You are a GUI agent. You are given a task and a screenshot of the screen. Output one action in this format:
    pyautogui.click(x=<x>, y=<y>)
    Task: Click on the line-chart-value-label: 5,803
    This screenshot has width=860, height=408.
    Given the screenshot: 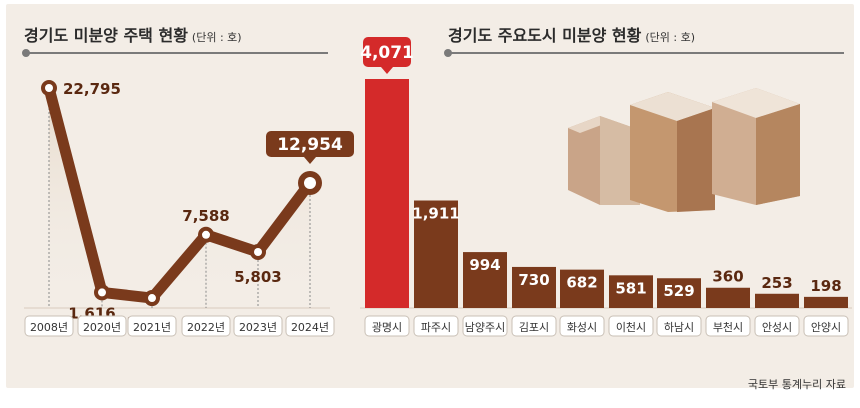 What is the action you would take?
    pyautogui.click(x=257, y=277)
    